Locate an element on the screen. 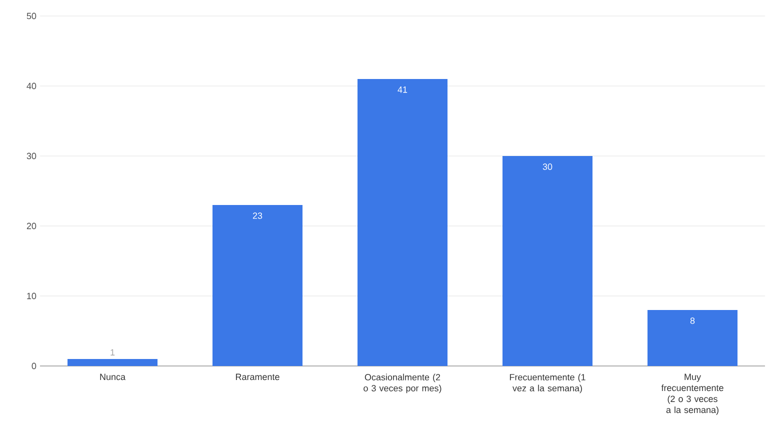 This screenshot has height=441, width=769. x-tick-label: Raramente is located at coordinates (258, 377).